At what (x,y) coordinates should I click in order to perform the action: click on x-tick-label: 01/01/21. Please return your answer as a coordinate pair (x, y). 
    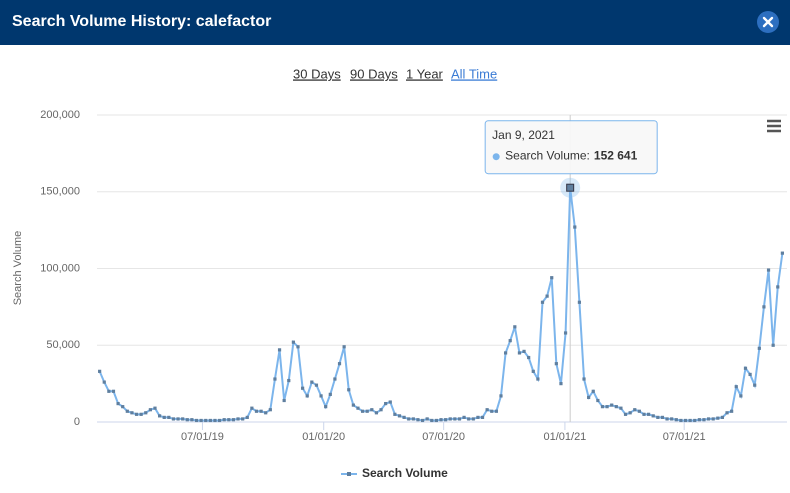
    Looking at the image, I should click on (564, 437).